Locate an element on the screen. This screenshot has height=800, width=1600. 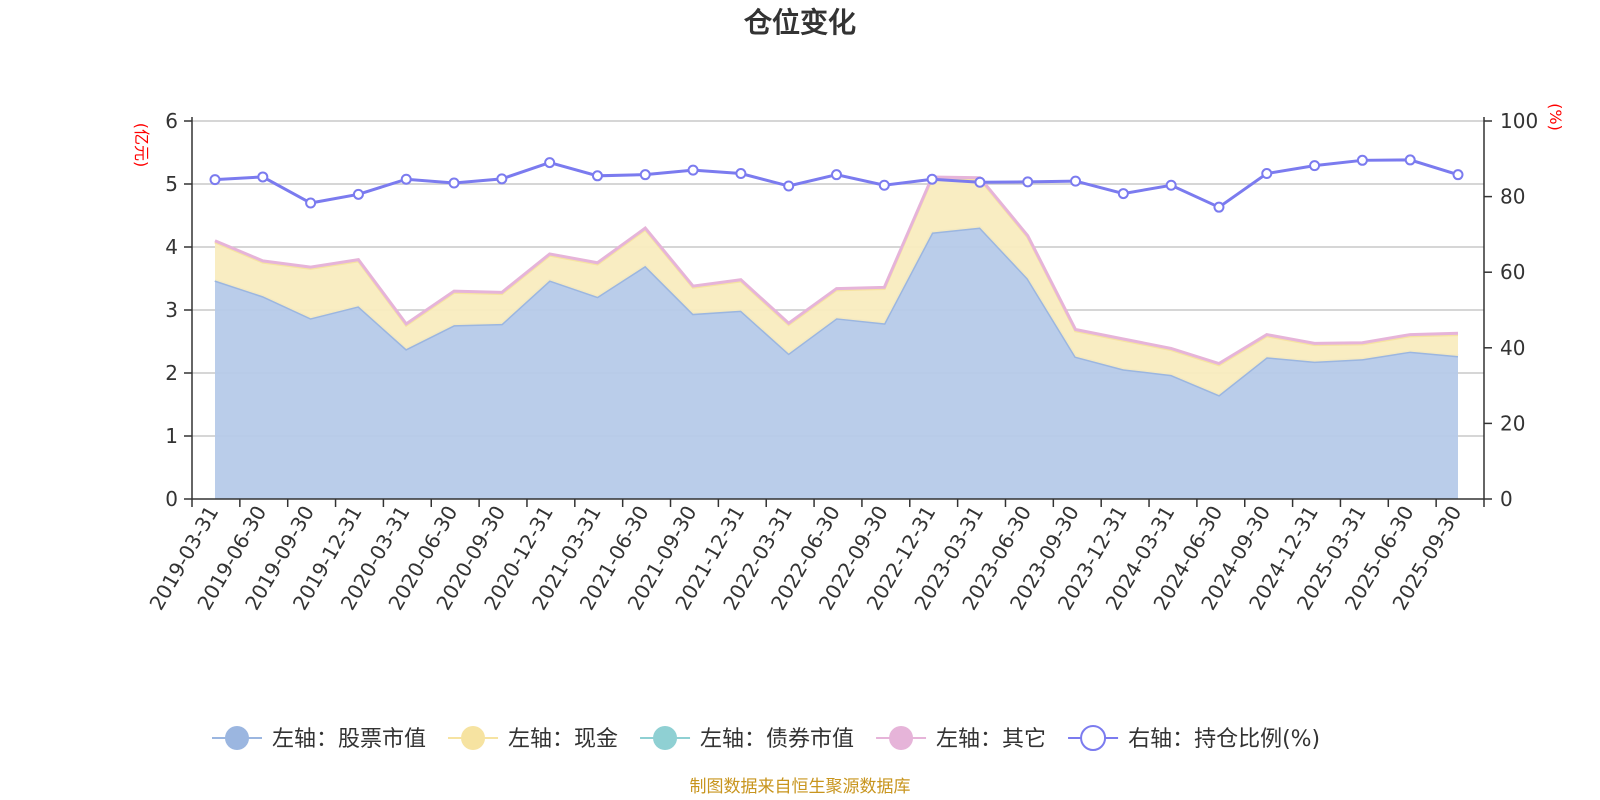
legend: 左轴：股票市值 左轴：现金 左轴：债券市值 左轴：其它 右轴：持仓比例(%) is located at coordinates (766, 738).